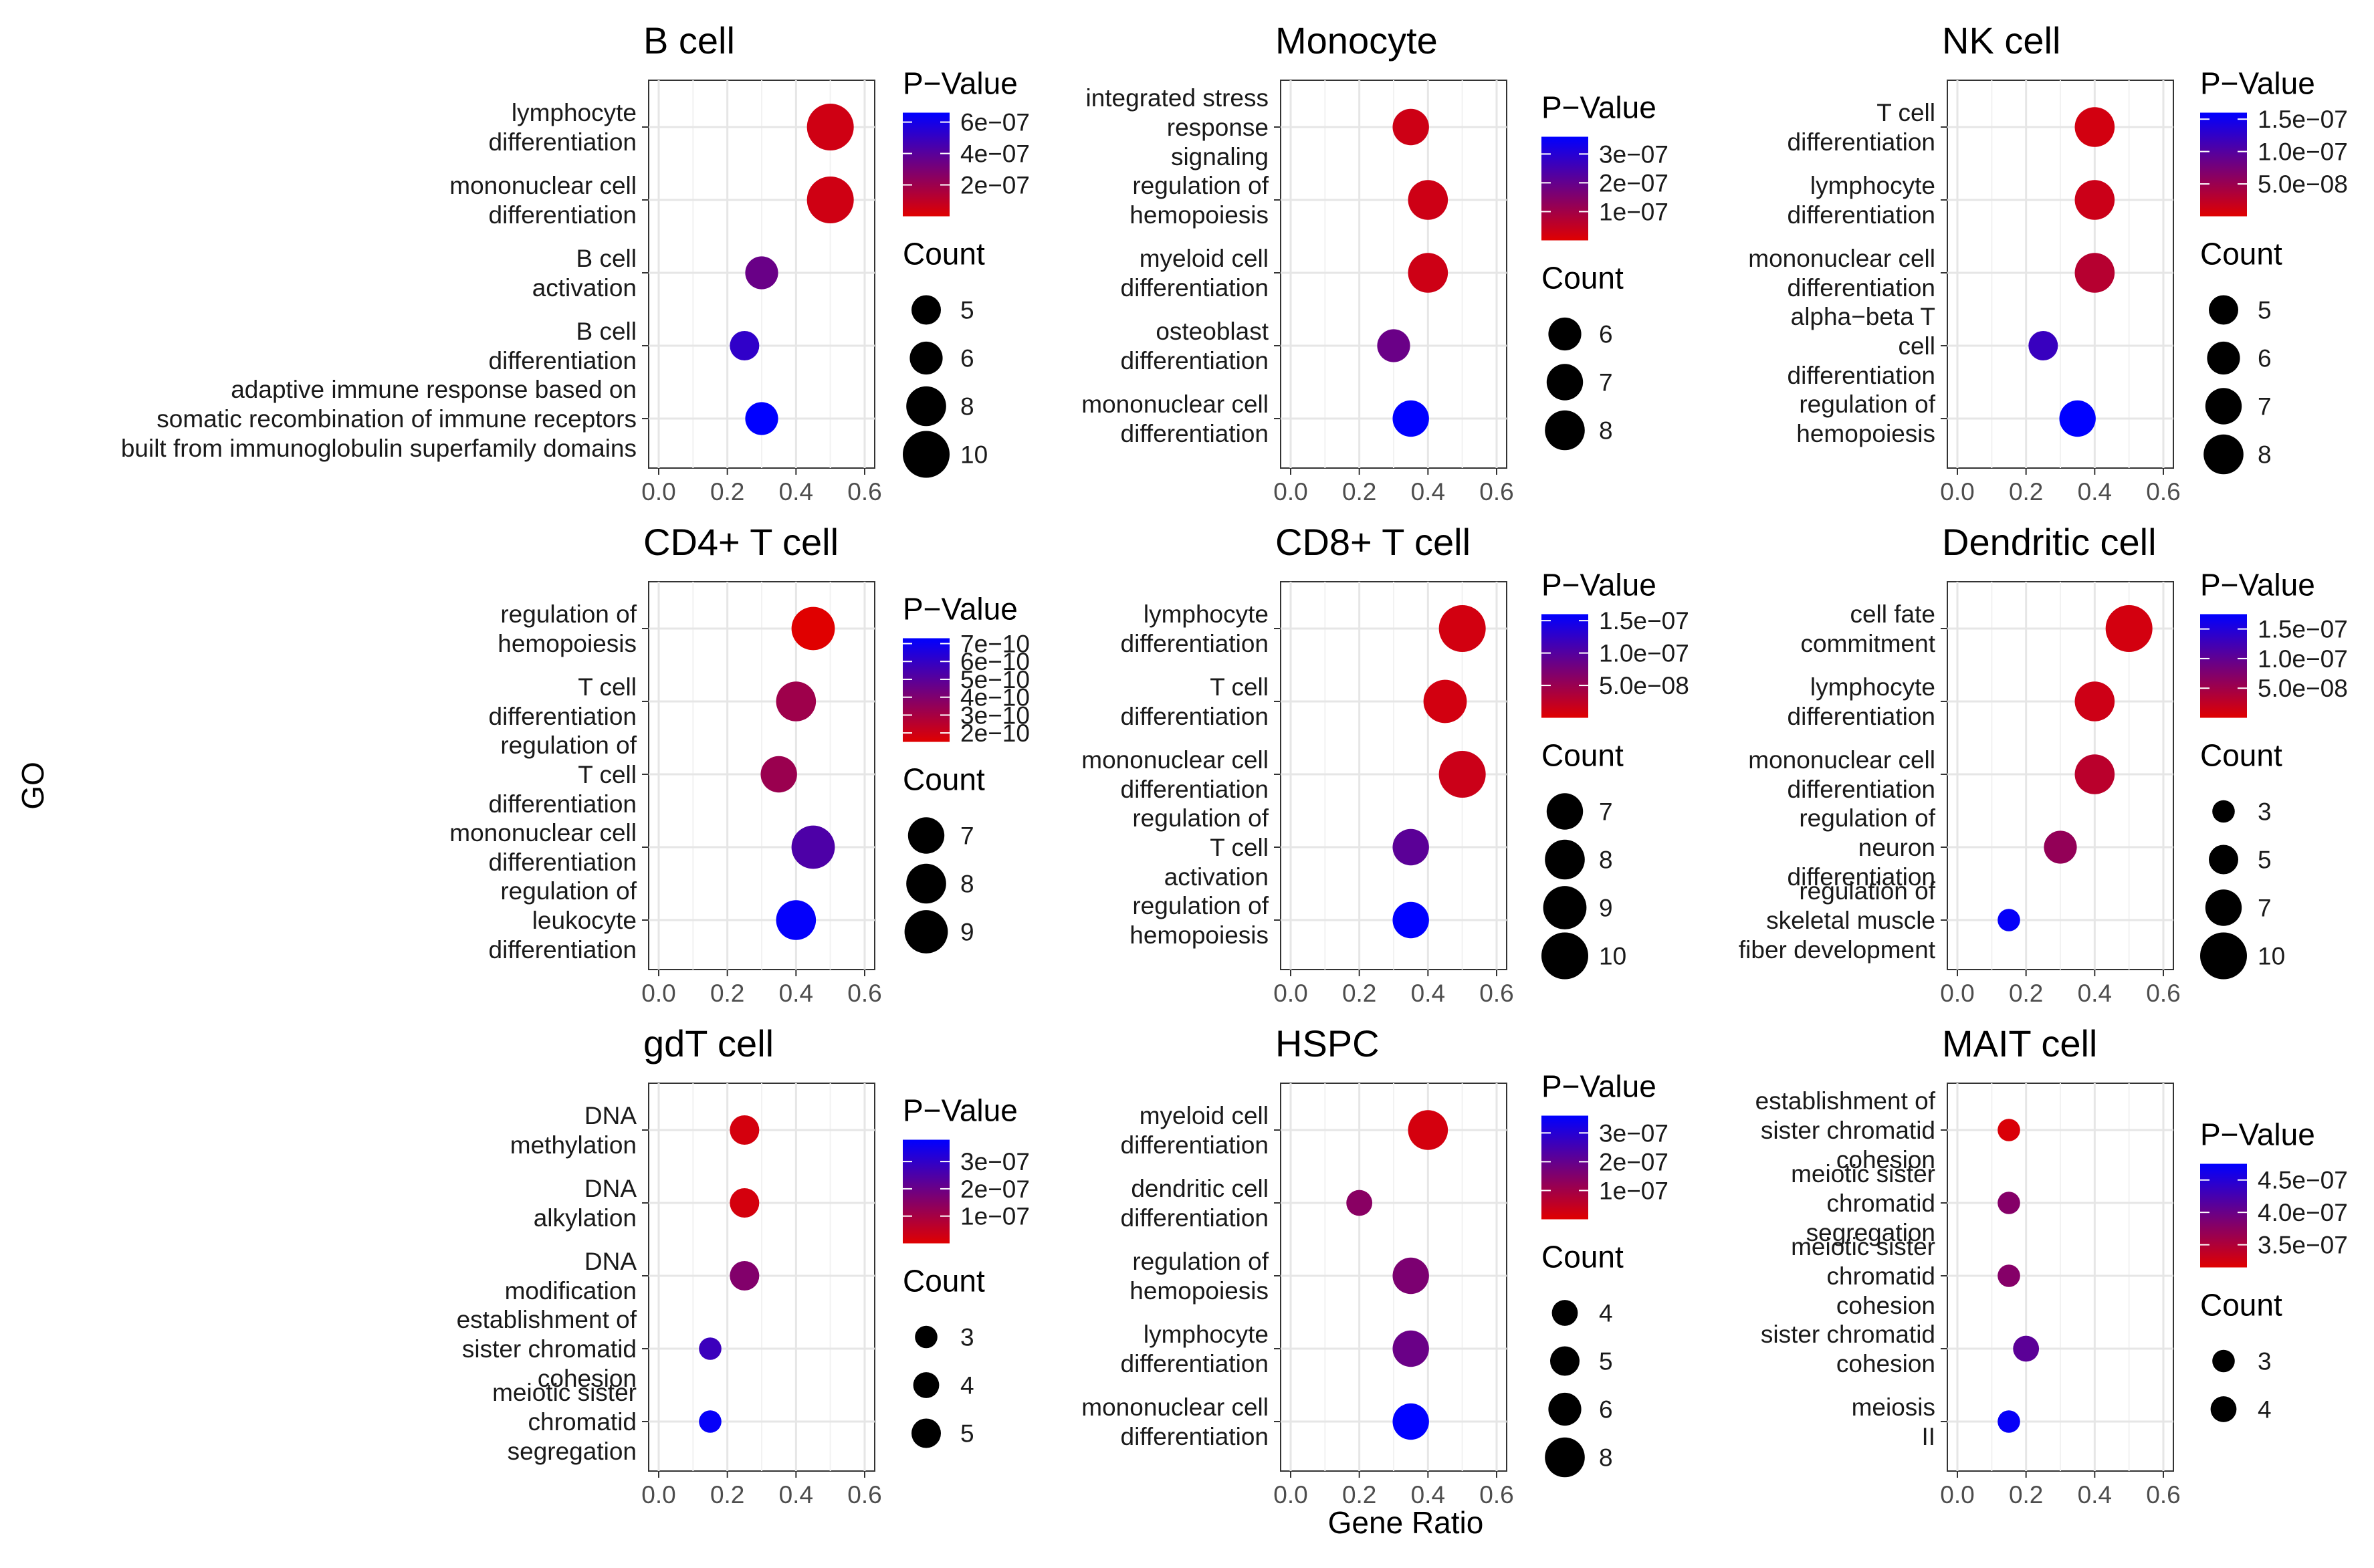 Image resolution: width=2374 pixels, height=1568 pixels. What do you see at coordinates (689, 40) in the screenshot?
I see `panel-title: B cell` at bounding box center [689, 40].